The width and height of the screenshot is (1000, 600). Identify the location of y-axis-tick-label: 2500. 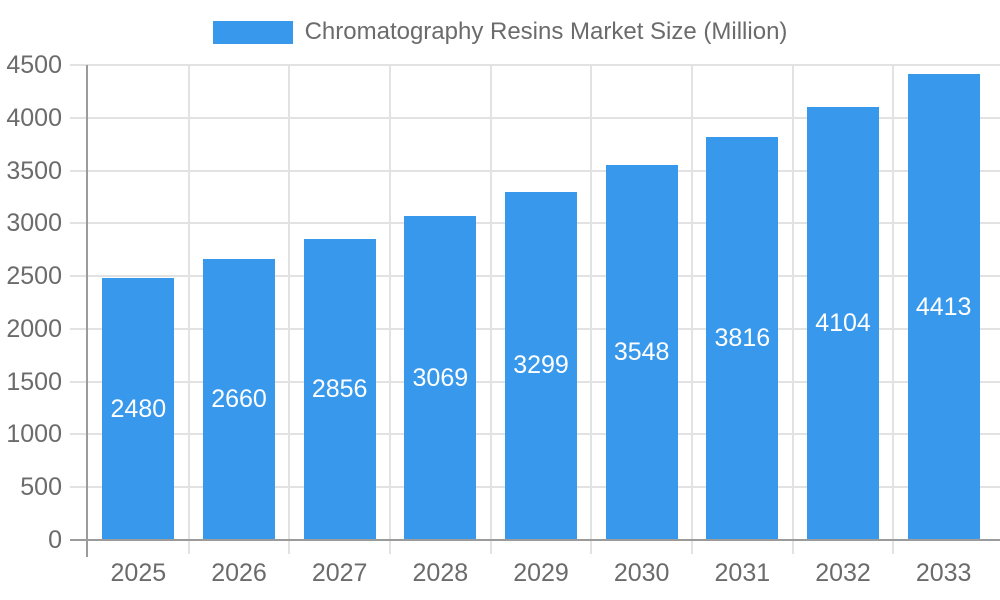
(34, 276).